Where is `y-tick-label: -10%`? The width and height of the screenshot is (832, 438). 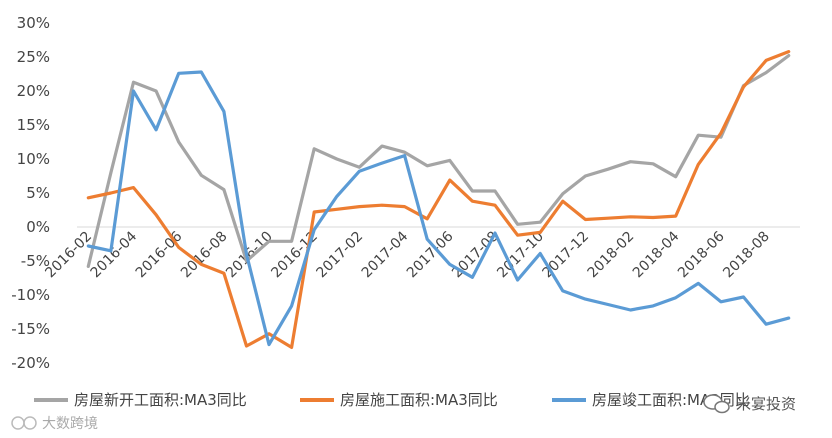 y-tick-label: -10% is located at coordinates (30, 295).